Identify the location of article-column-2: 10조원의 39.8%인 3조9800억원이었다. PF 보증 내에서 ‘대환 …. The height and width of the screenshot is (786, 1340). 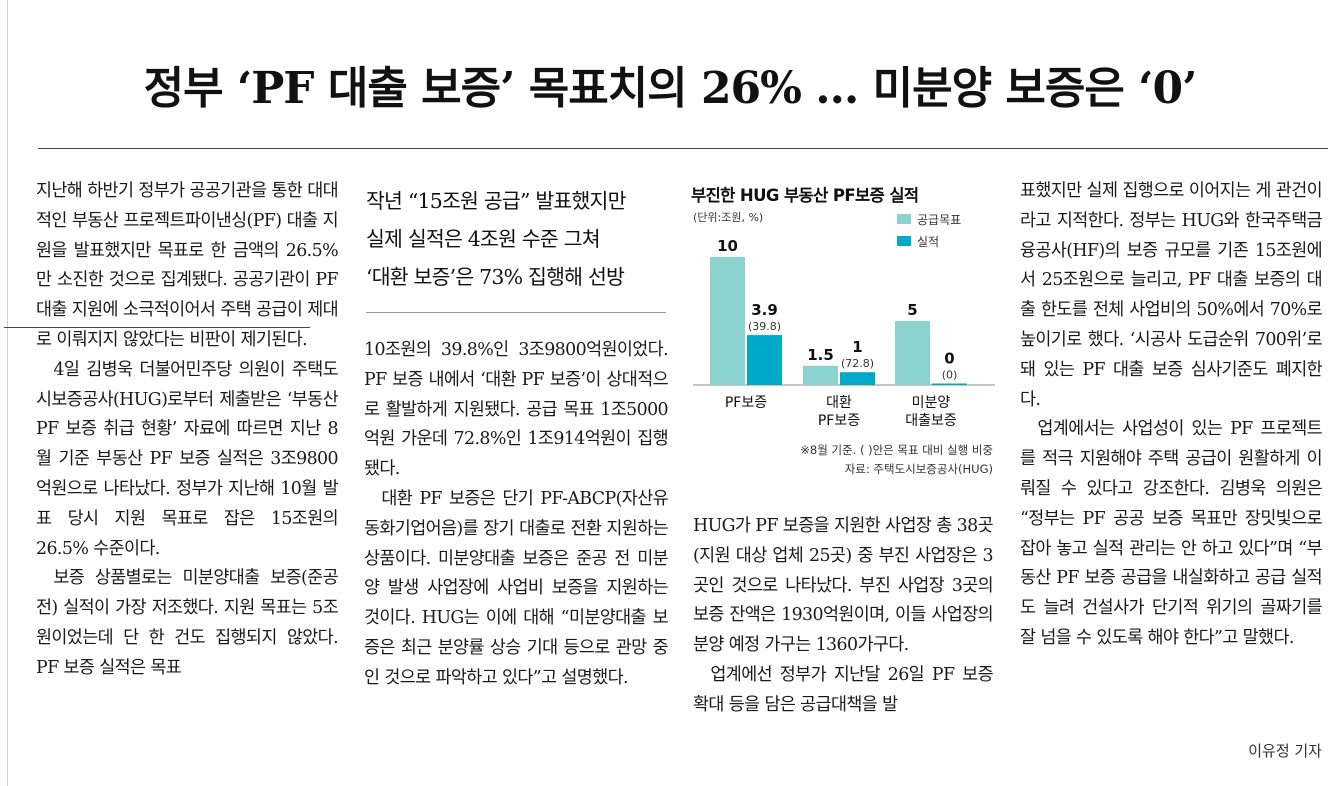
(516, 515).